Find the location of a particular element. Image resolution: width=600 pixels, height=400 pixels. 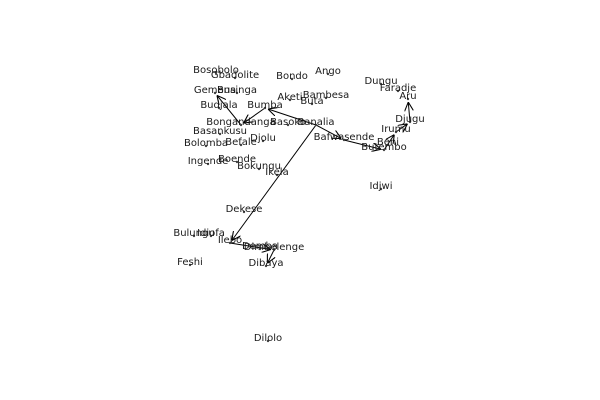

place-basankusu: Basankusu is located at coordinates (220, 131).